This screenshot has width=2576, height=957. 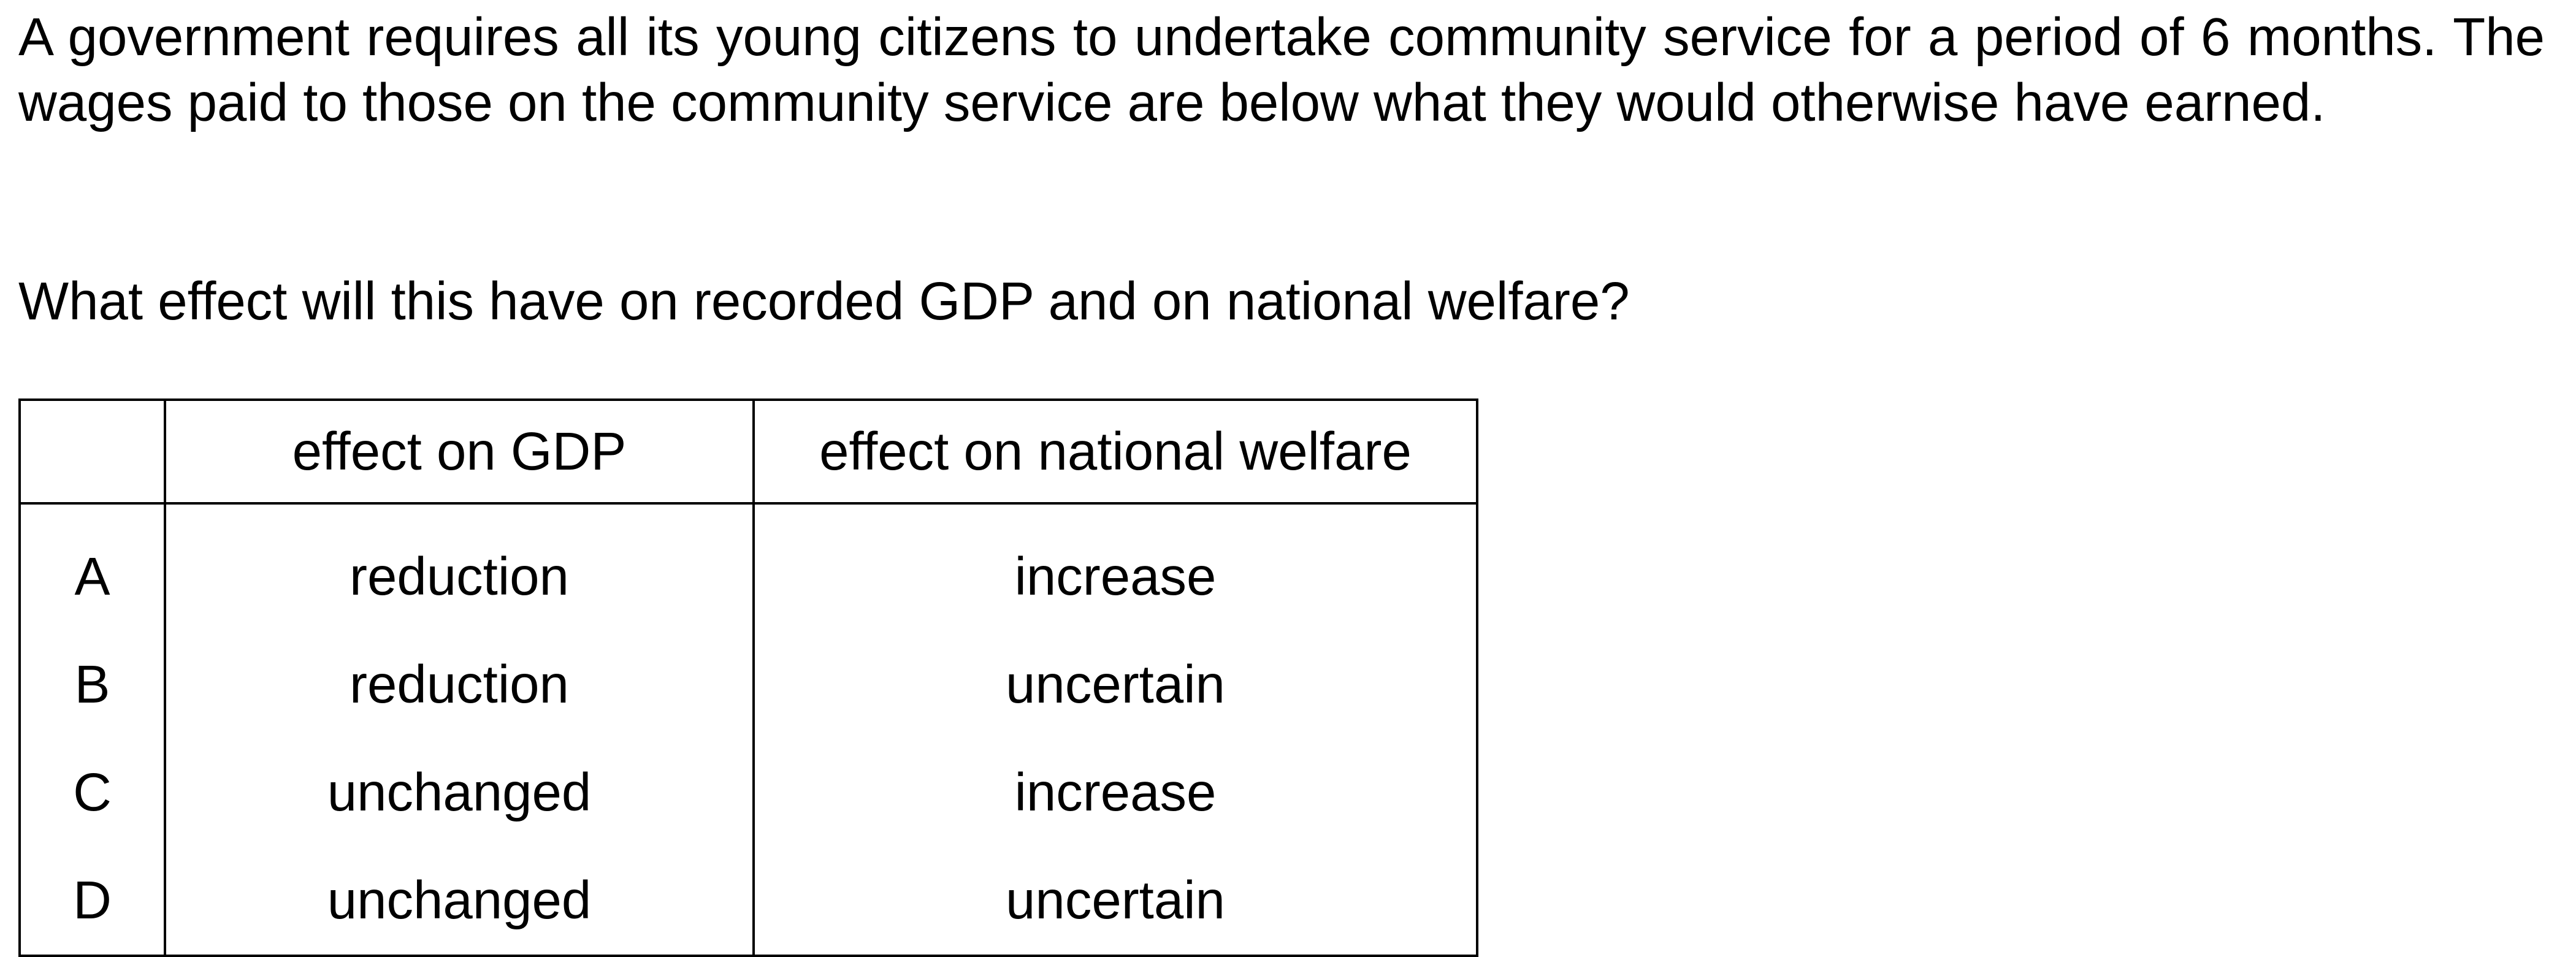 I want to click on option-letter: A, so click(x=92, y=567).